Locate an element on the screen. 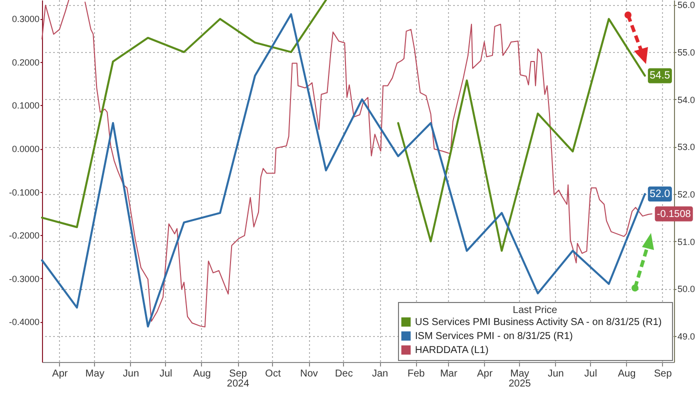 This screenshot has width=700, height=394. x-tick-label: Jan is located at coordinates (380, 374).